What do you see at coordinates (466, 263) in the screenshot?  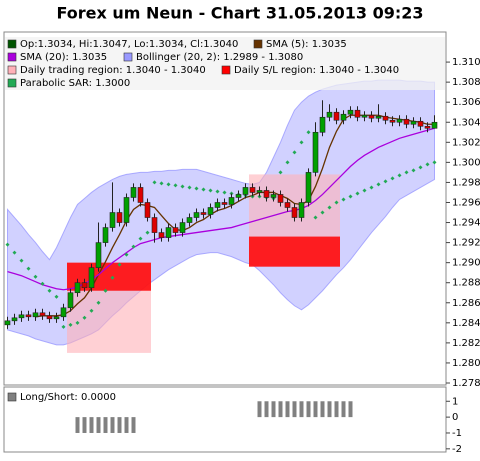 I see `y-tick-label: 1.2900` at bounding box center [466, 263].